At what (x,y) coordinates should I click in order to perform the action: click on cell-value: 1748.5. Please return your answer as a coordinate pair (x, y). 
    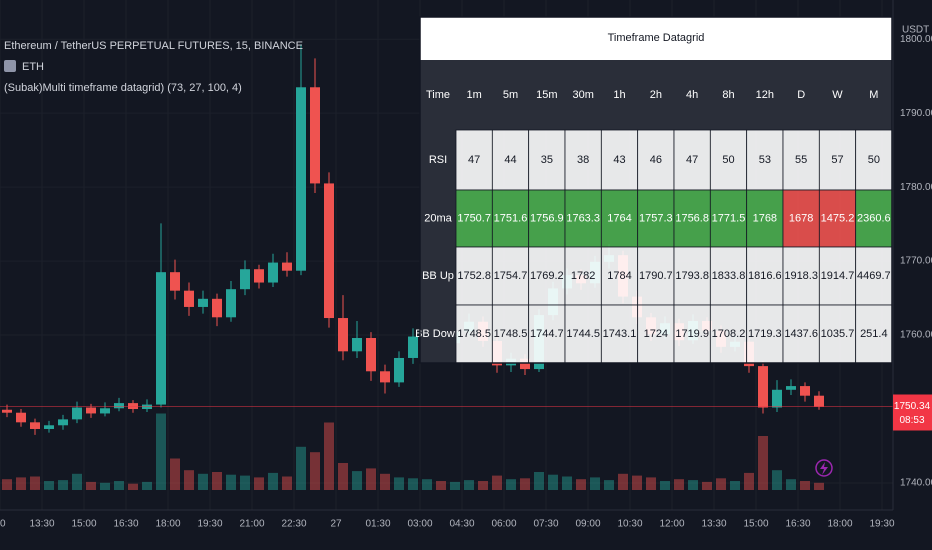
    Looking at the image, I should click on (511, 334).